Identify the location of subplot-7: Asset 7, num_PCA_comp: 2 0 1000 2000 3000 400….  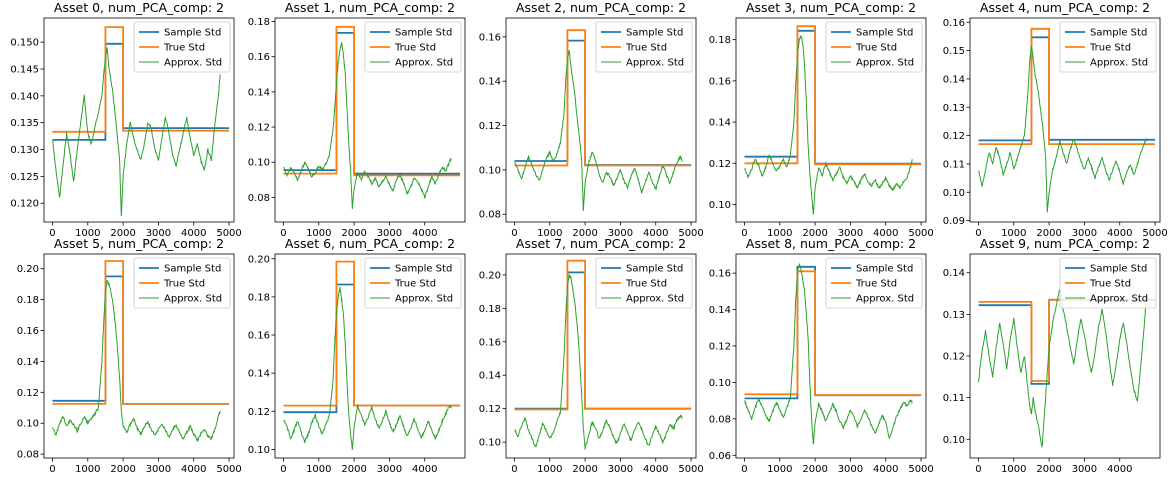
(591, 355).